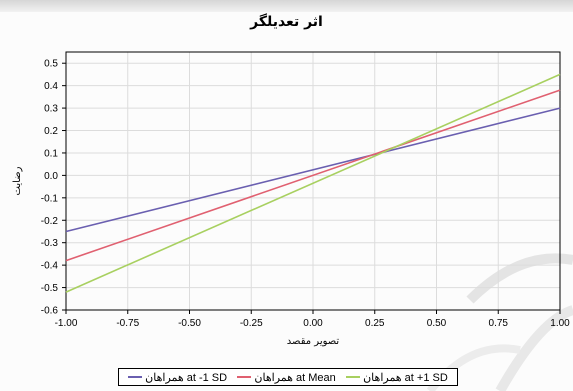 The width and height of the screenshot is (573, 391). Describe the element at coordinates (66, 323) in the screenshot. I see `x-tick-label: -1.00` at that location.